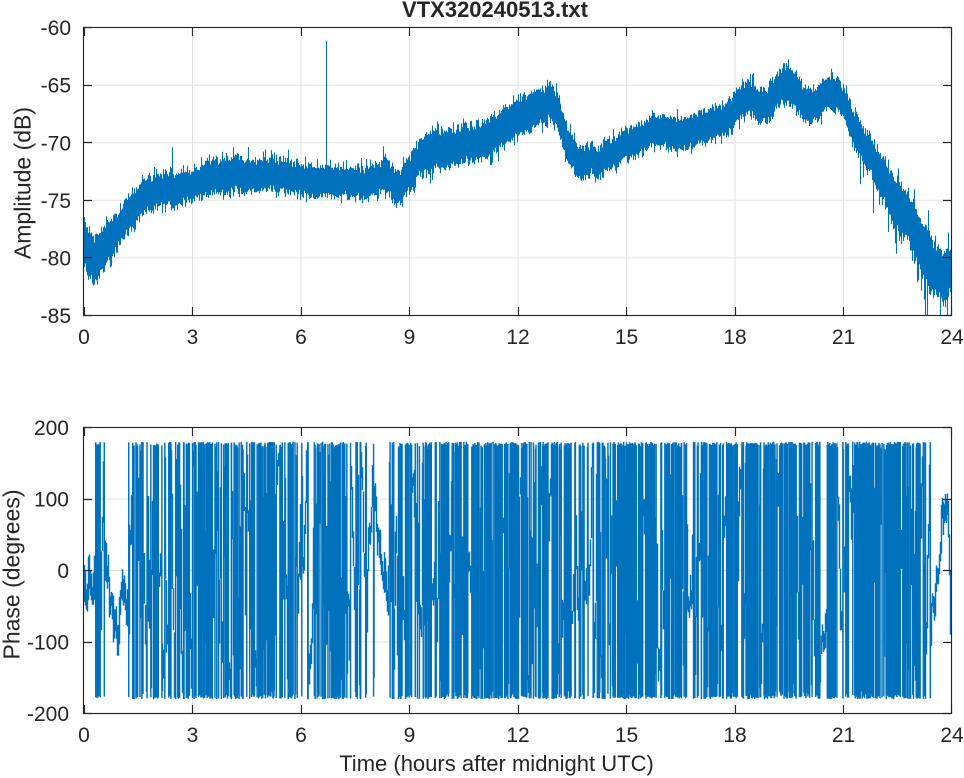 The image size is (964, 778). What do you see at coordinates (495, 11) in the screenshot?
I see `svg-text: VTX320240513.txt` at bounding box center [495, 11].